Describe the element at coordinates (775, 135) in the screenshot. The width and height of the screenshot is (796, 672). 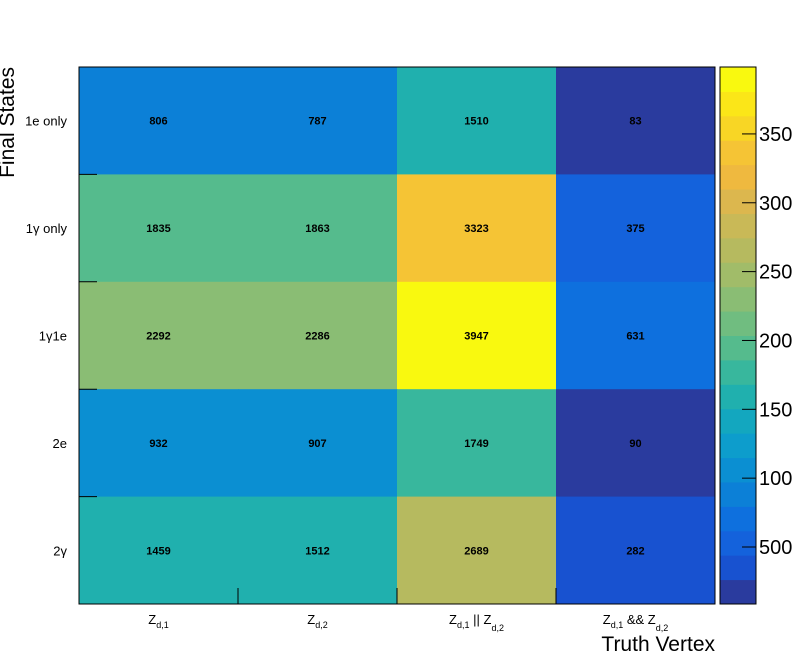
I see `colorbar-tick-label: 350` at that location.